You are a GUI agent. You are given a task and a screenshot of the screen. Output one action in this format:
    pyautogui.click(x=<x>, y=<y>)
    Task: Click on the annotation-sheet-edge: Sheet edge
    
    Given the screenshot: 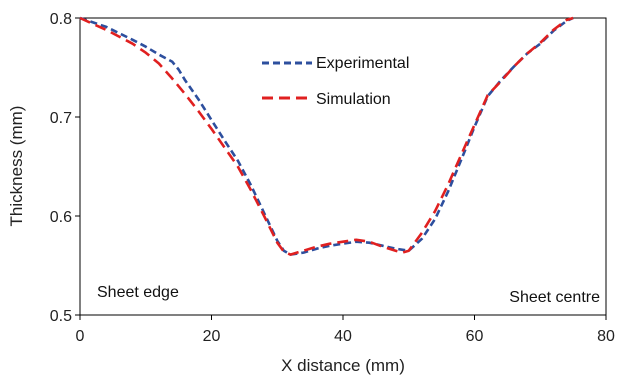 What is the action you would take?
    pyautogui.click(x=138, y=292)
    